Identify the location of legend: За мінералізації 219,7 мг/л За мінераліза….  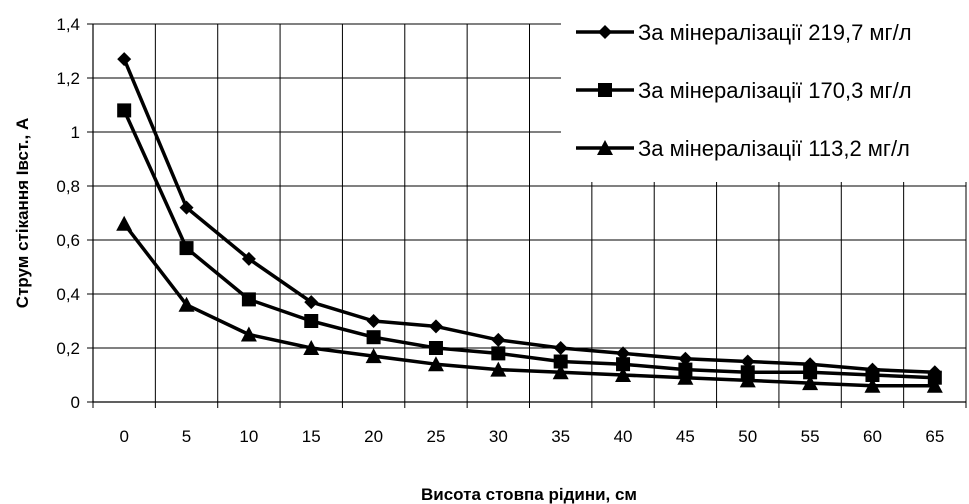
(765, 93).